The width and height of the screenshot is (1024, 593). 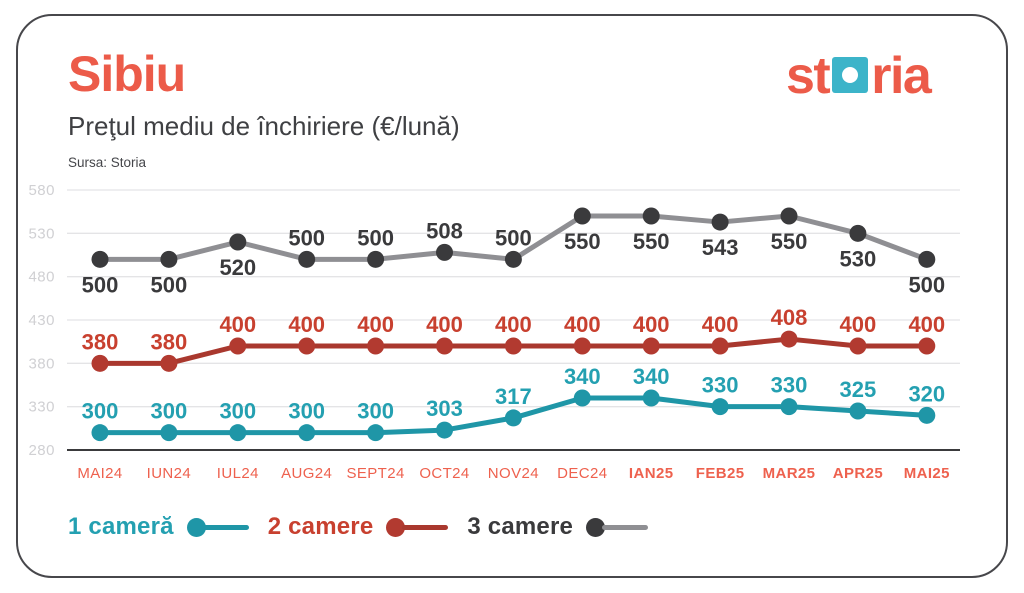 What do you see at coordinates (651, 216) in the screenshot?
I see `data-point-3-camere-ian25` at bounding box center [651, 216].